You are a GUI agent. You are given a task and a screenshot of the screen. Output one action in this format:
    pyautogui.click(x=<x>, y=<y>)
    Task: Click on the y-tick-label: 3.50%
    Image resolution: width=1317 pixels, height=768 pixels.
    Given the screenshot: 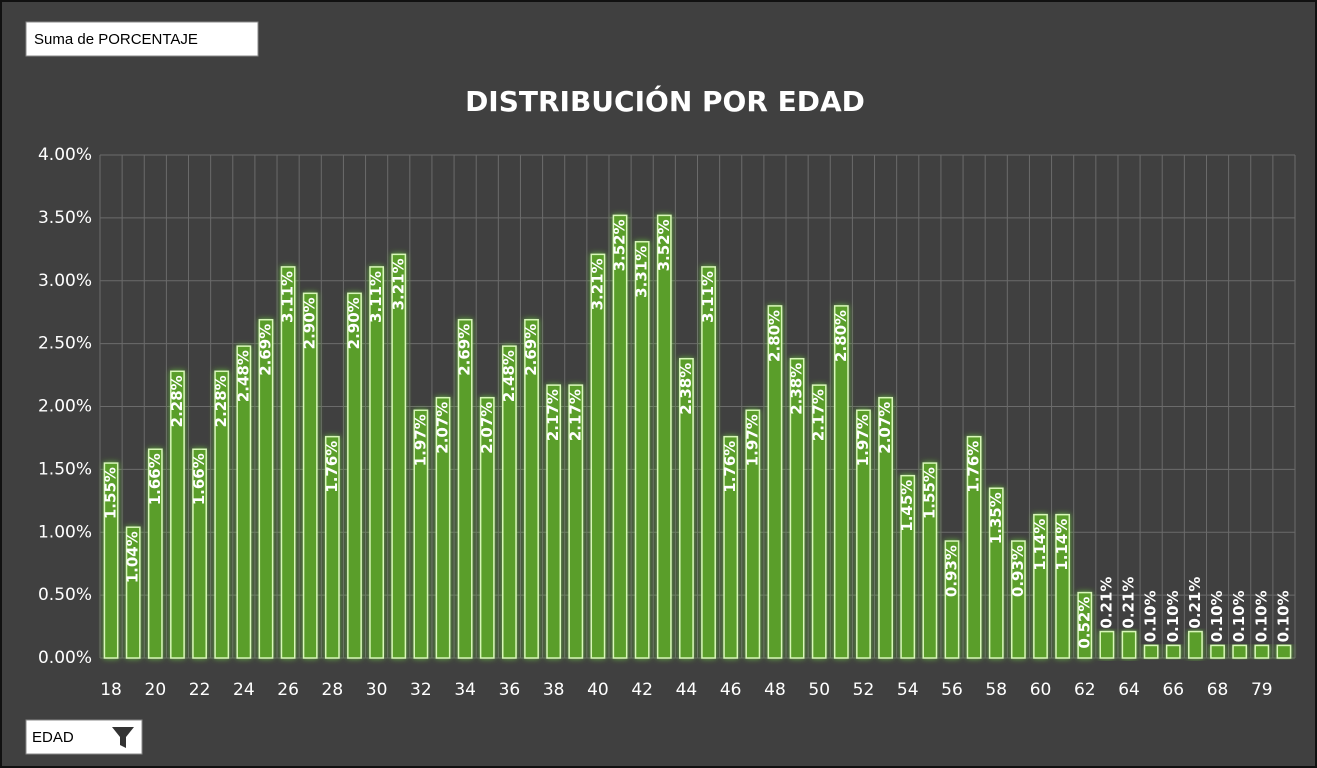 What is the action you would take?
    pyautogui.click(x=65, y=218)
    